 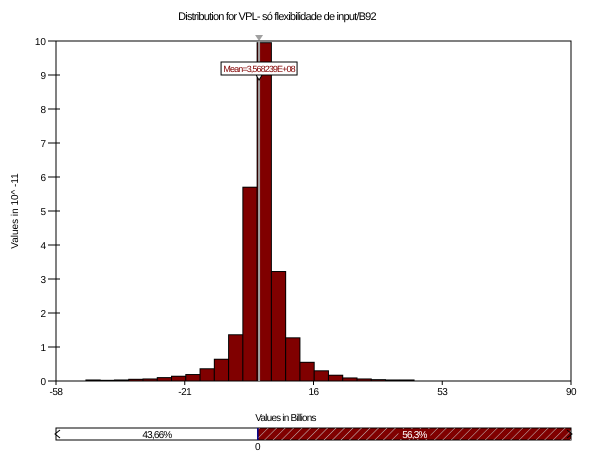 What do you see at coordinates (258, 447) in the screenshot?
I see `text: 0` at bounding box center [258, 447].